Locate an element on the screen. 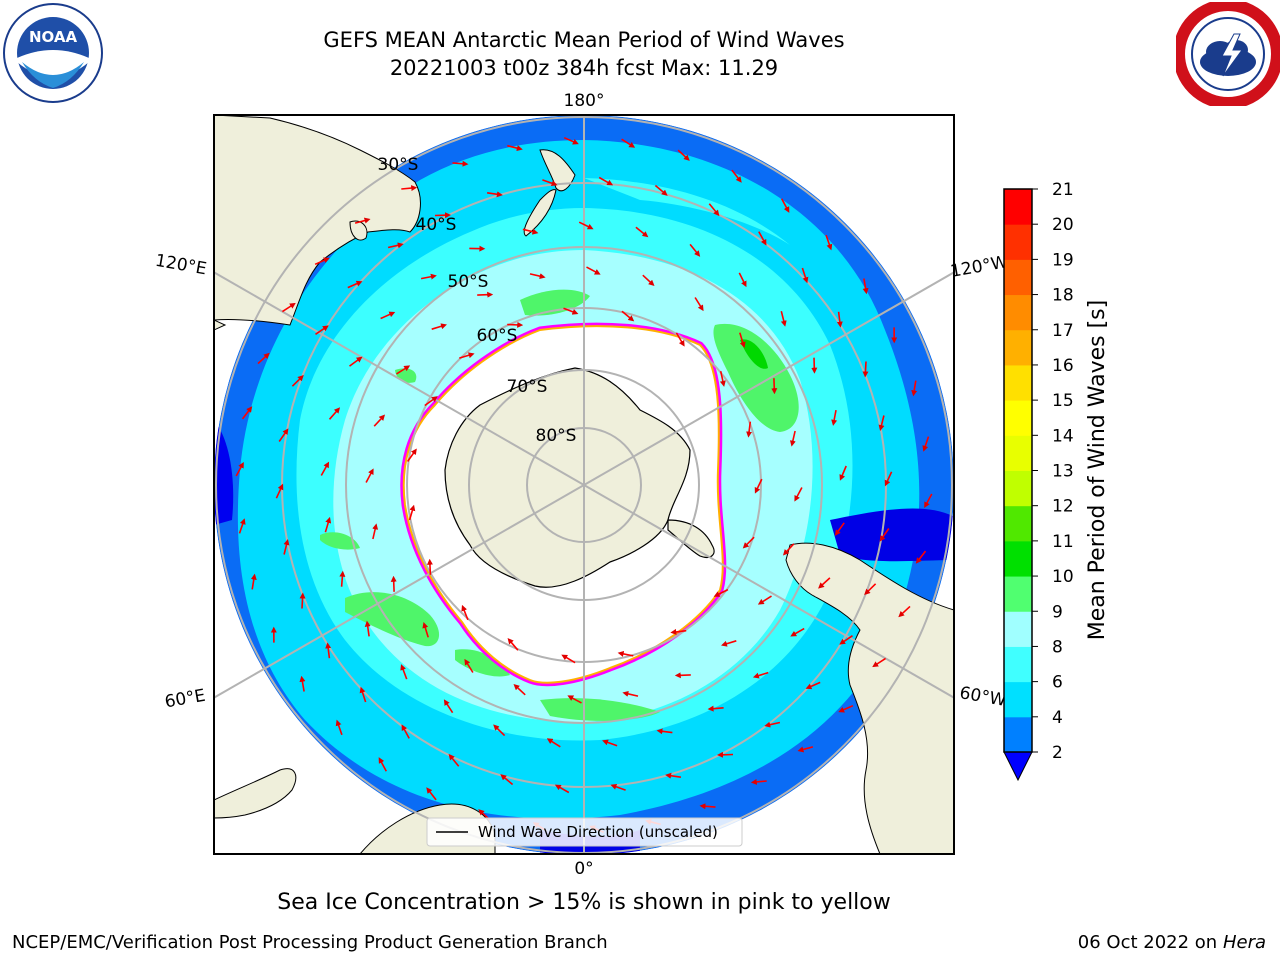  colorbar-tick-label: 6 is located at coordinates (1057, 683).